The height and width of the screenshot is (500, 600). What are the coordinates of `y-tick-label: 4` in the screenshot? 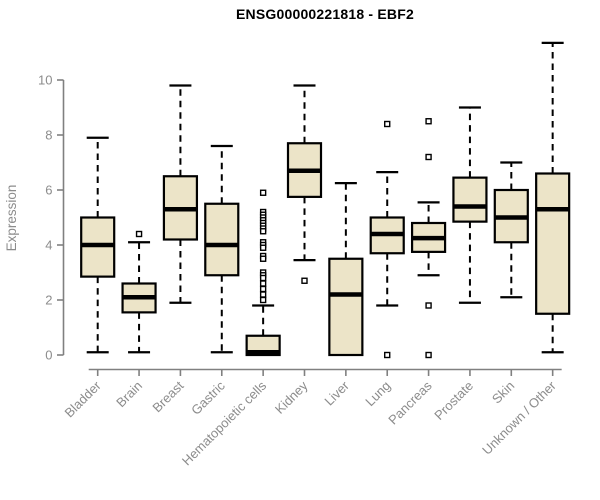 It's located at (48, 245).